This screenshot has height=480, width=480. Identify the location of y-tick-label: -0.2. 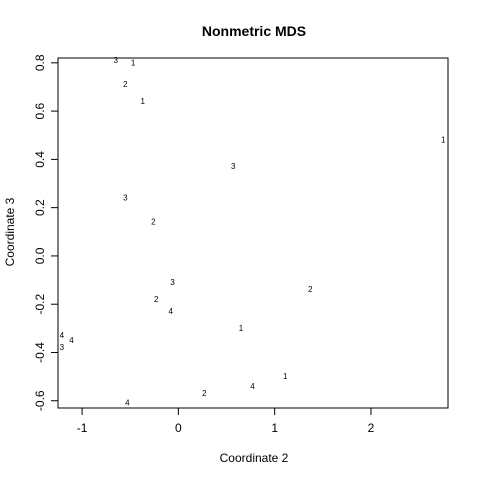
(40, 304).